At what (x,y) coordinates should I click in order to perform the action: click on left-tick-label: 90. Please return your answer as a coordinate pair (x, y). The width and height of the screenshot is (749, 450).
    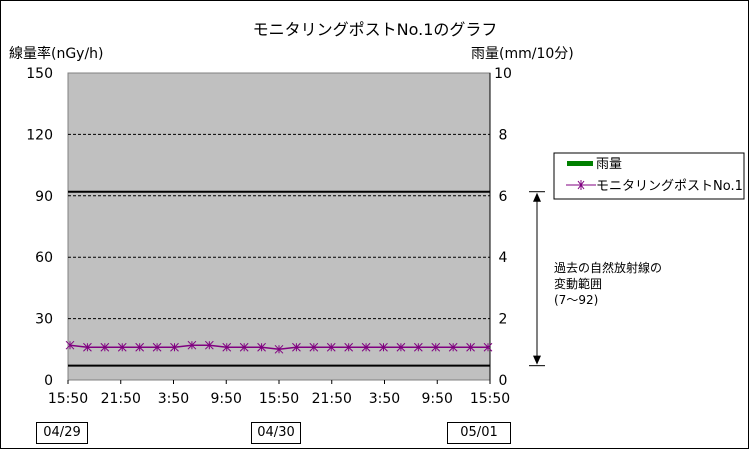
    Looking at the image, I should click on (44, 197).